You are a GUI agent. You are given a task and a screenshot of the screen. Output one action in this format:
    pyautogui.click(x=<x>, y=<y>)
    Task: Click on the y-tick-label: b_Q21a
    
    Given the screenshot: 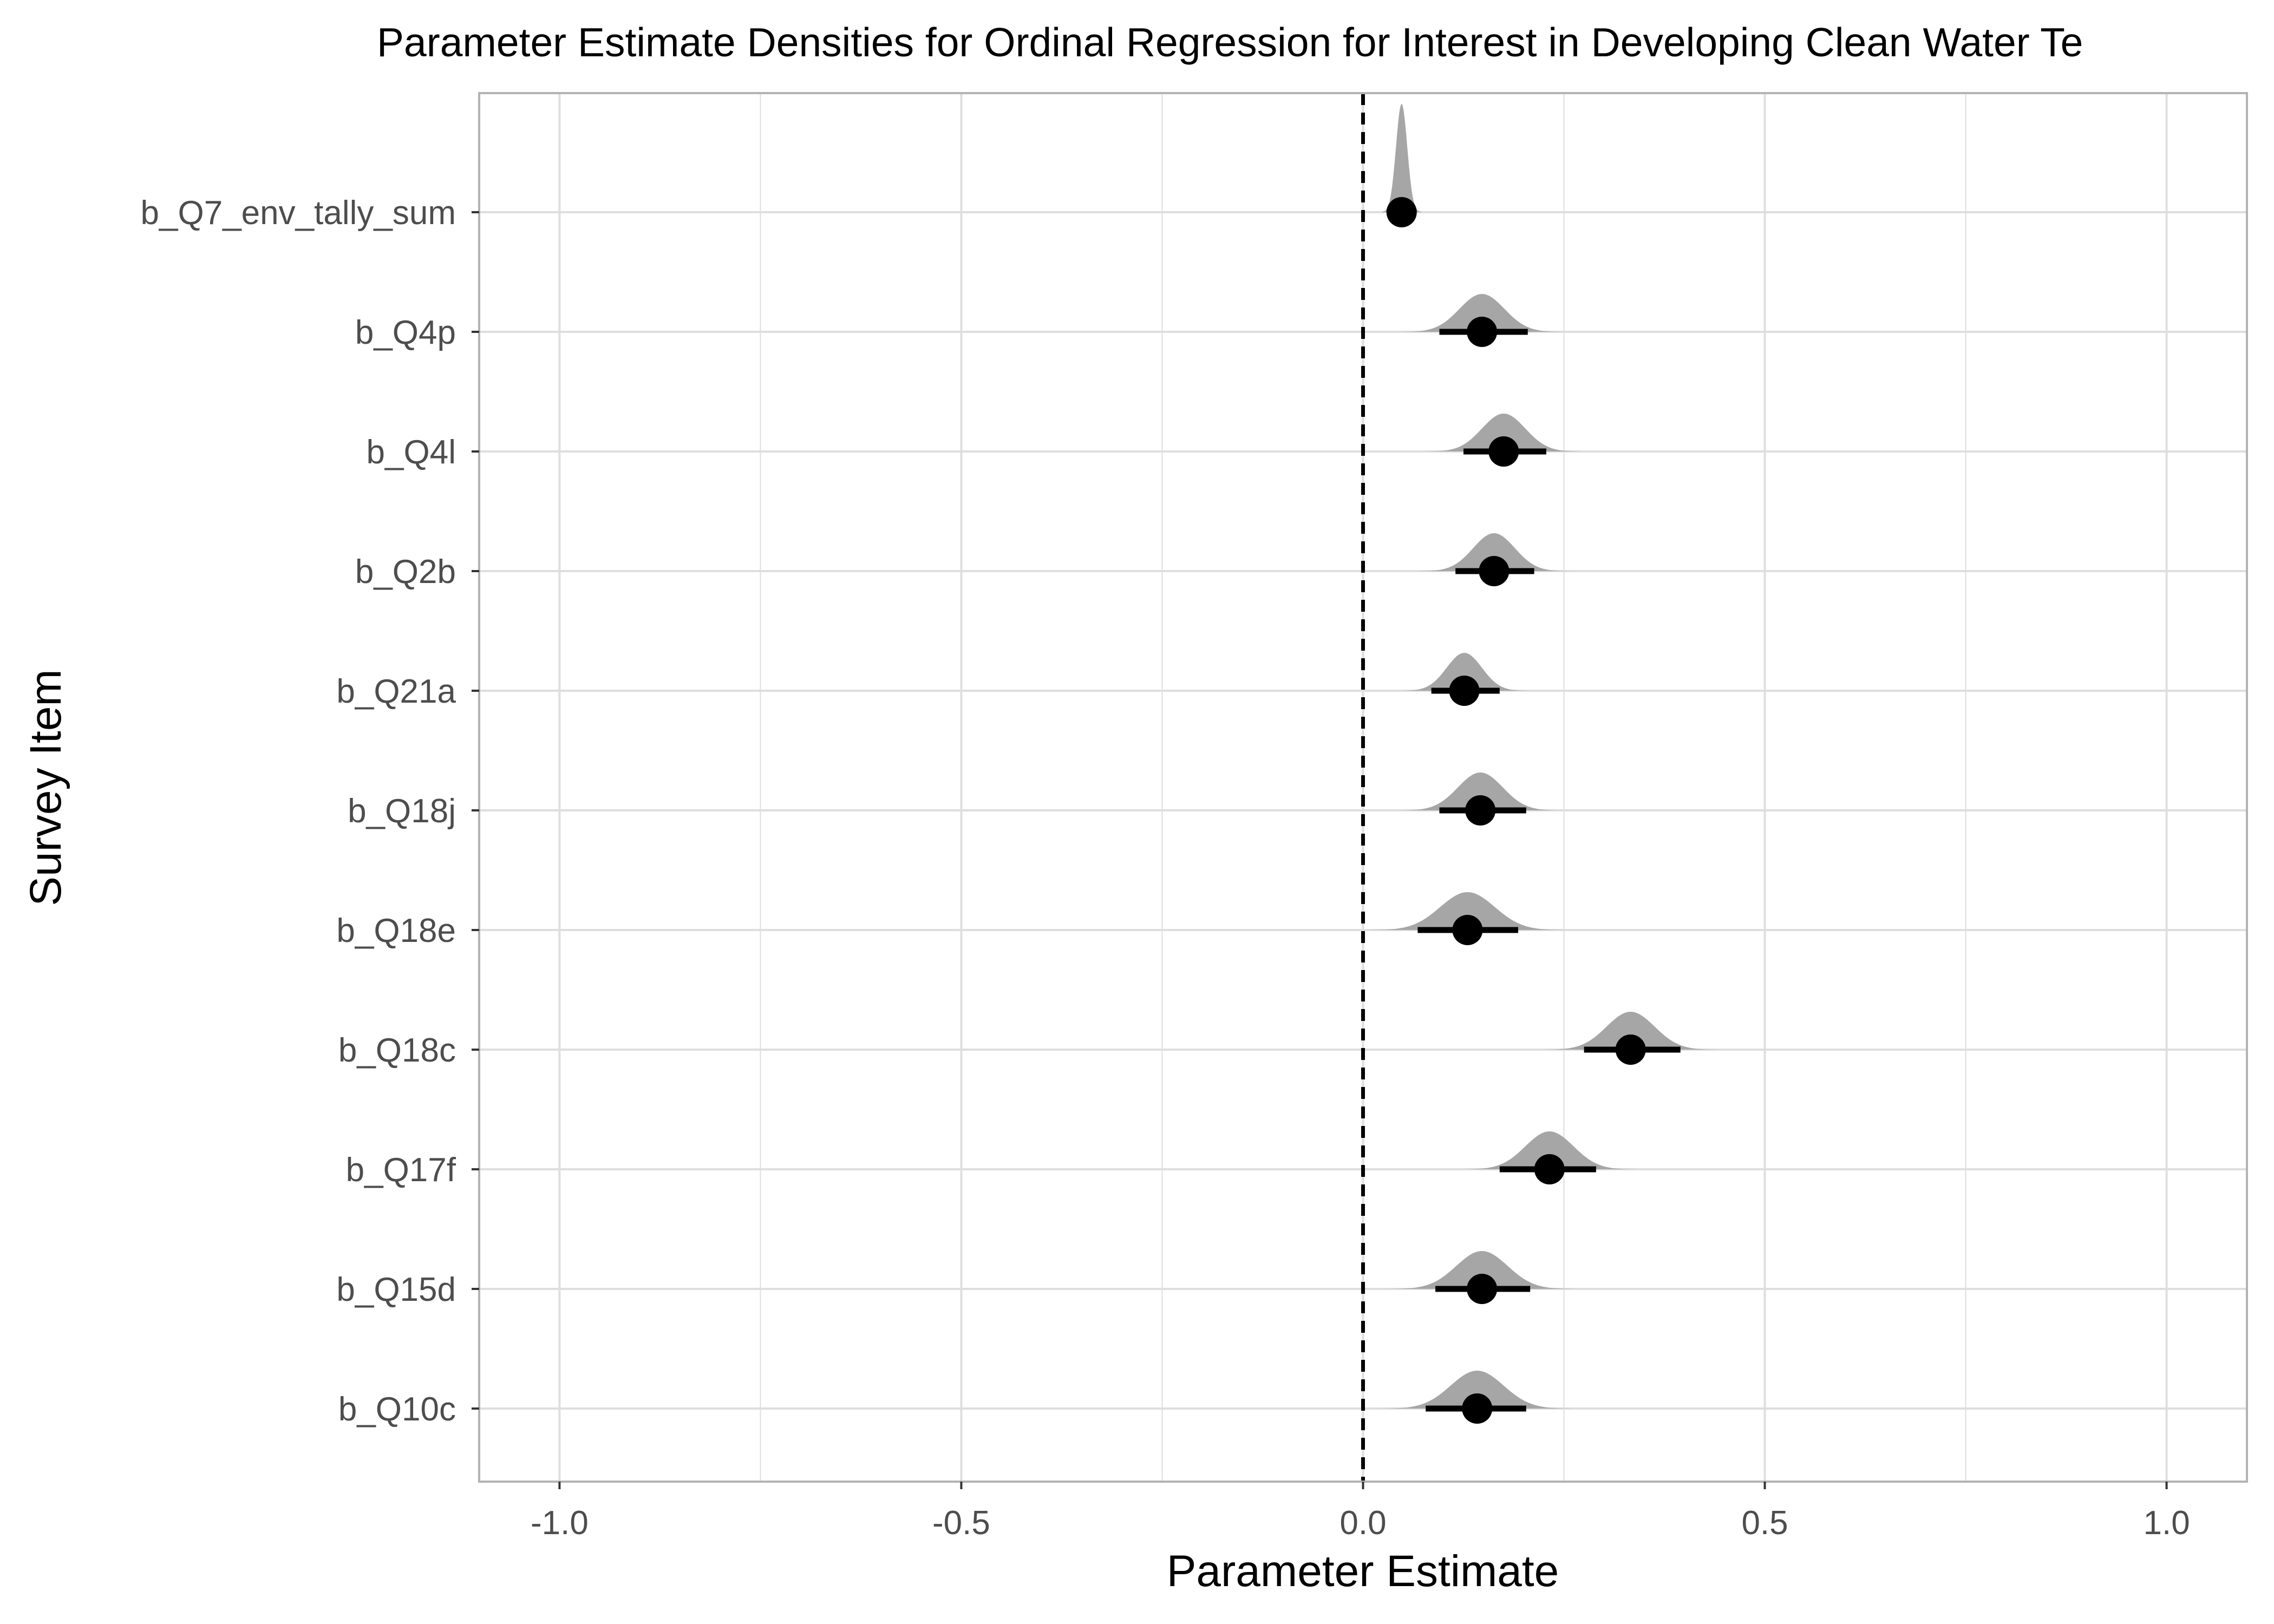 What is the action you would take?
    pyautogui.click(x=396, y=692)
    